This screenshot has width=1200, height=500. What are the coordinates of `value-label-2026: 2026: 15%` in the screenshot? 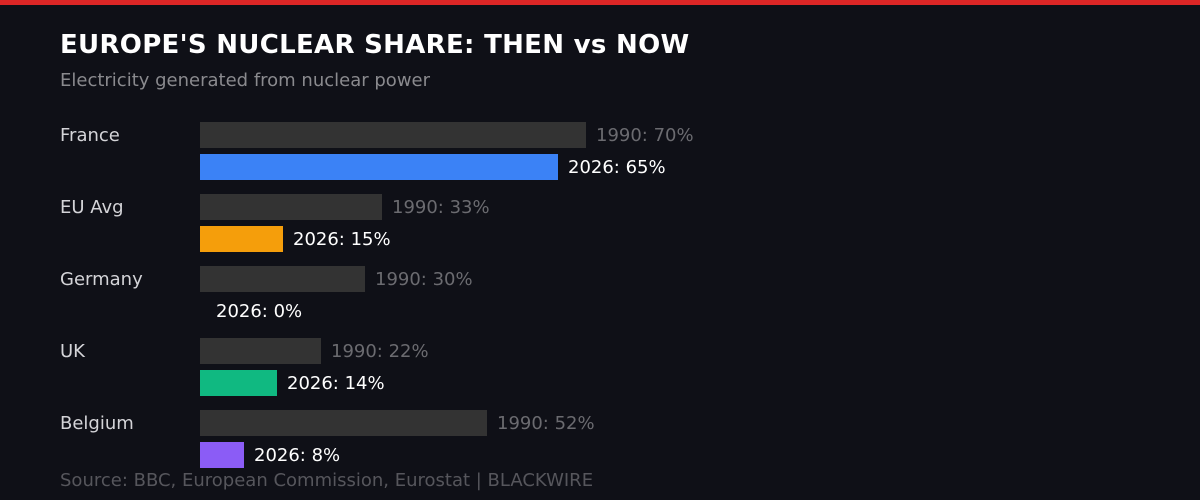 It's located at (342, 239).